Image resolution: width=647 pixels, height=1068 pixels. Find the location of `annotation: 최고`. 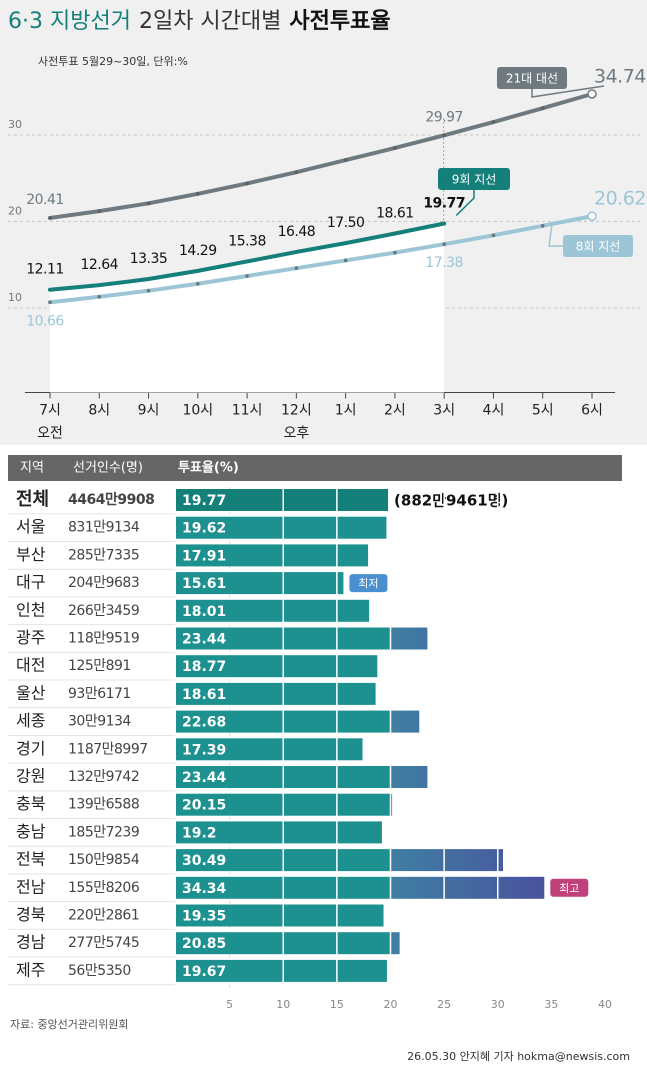

annotation: 최고 is located at coordinates (569, 888).